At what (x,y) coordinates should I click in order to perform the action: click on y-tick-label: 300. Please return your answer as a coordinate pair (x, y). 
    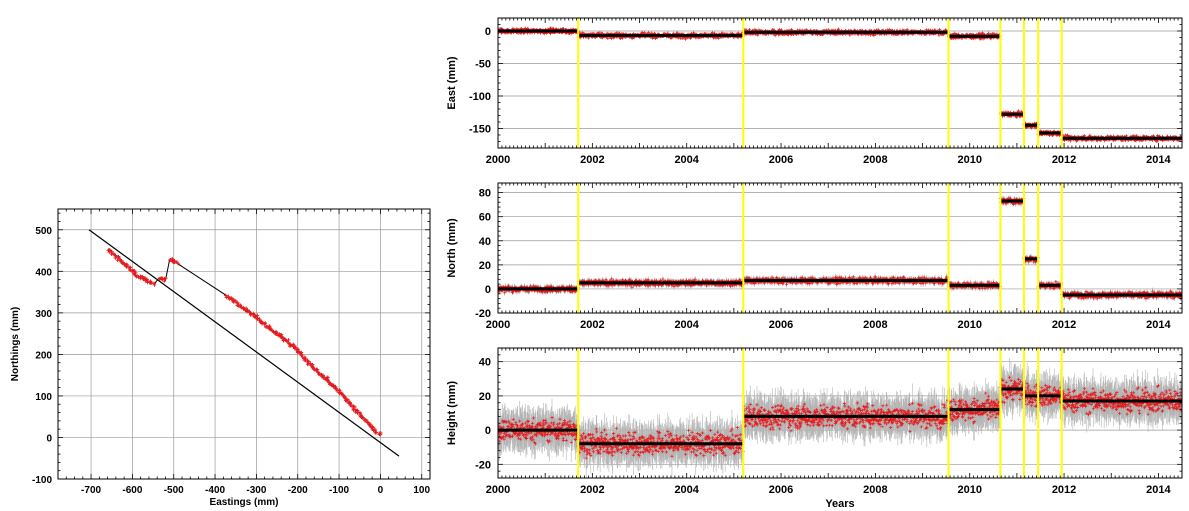
    Looking at the image, I should click on (43, 314).